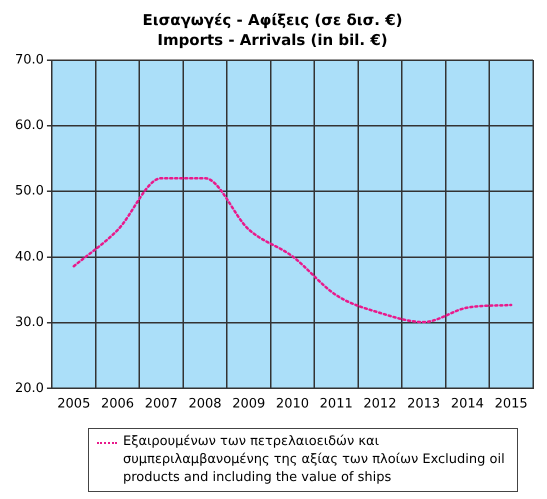 Image resolution: width=547 pixels, height=499 pixels. Describe the element at coordinates (205, 404) in the screenshot. I see `x-tick-label: 2008` at that location.